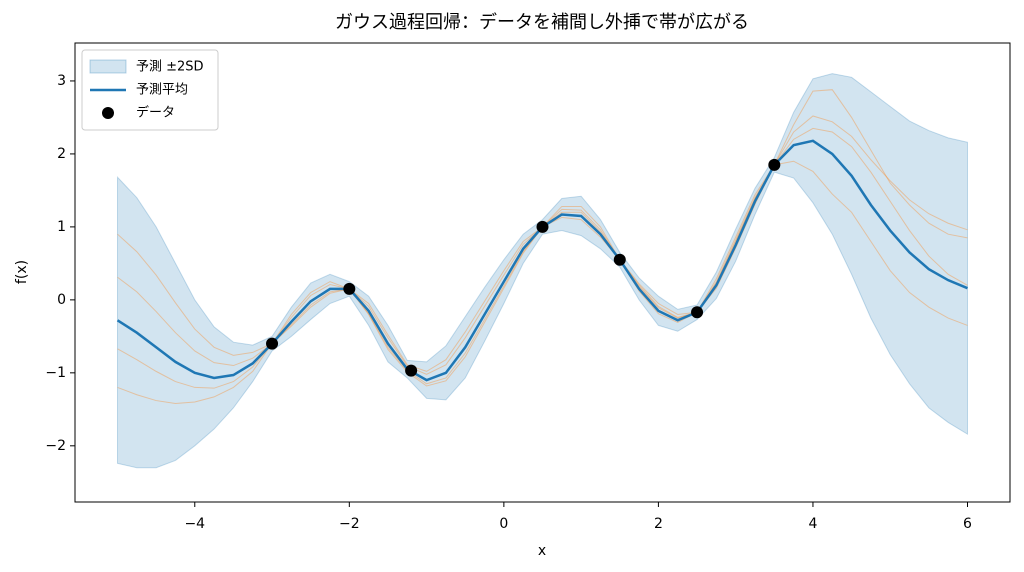  What do you see at coordinates (162, 90) in the screenshot?
I see `legend-label: 予測平均` at bounding box center [162, 90].